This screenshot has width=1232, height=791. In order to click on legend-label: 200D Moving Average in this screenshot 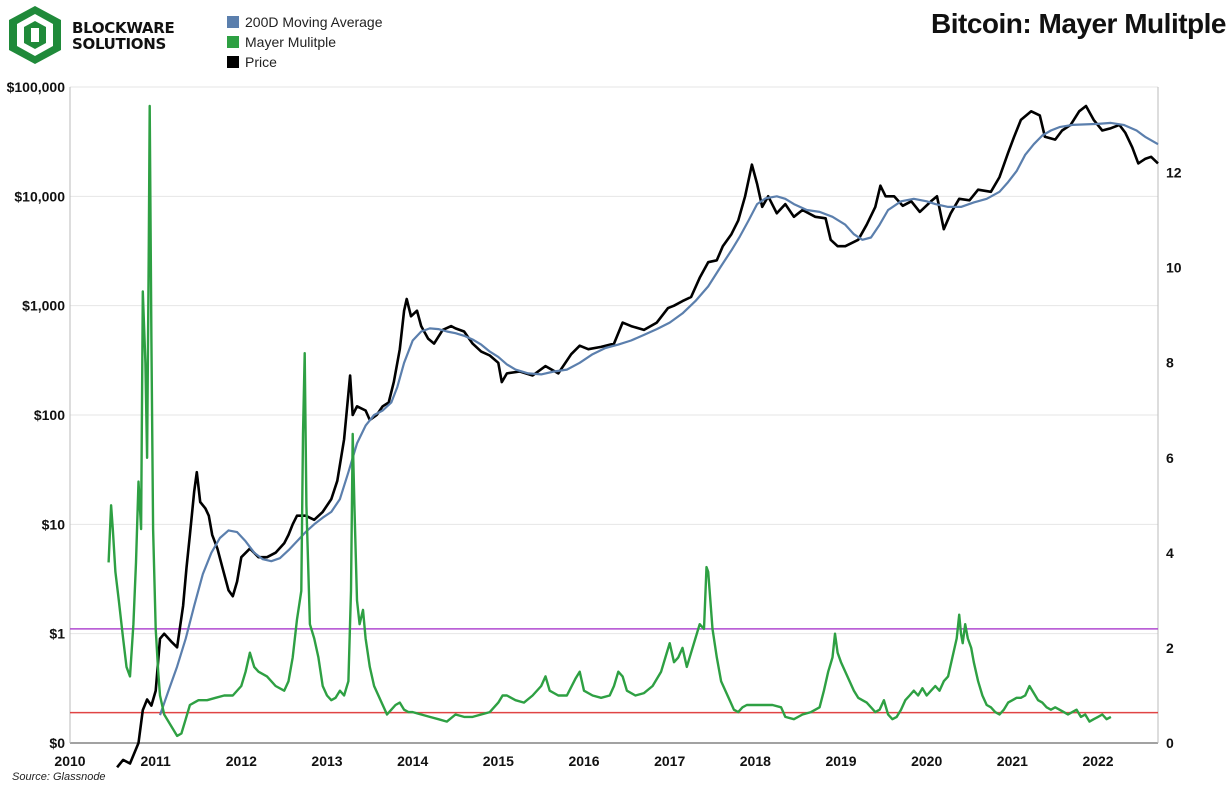, I will do `click(314, 22)`.